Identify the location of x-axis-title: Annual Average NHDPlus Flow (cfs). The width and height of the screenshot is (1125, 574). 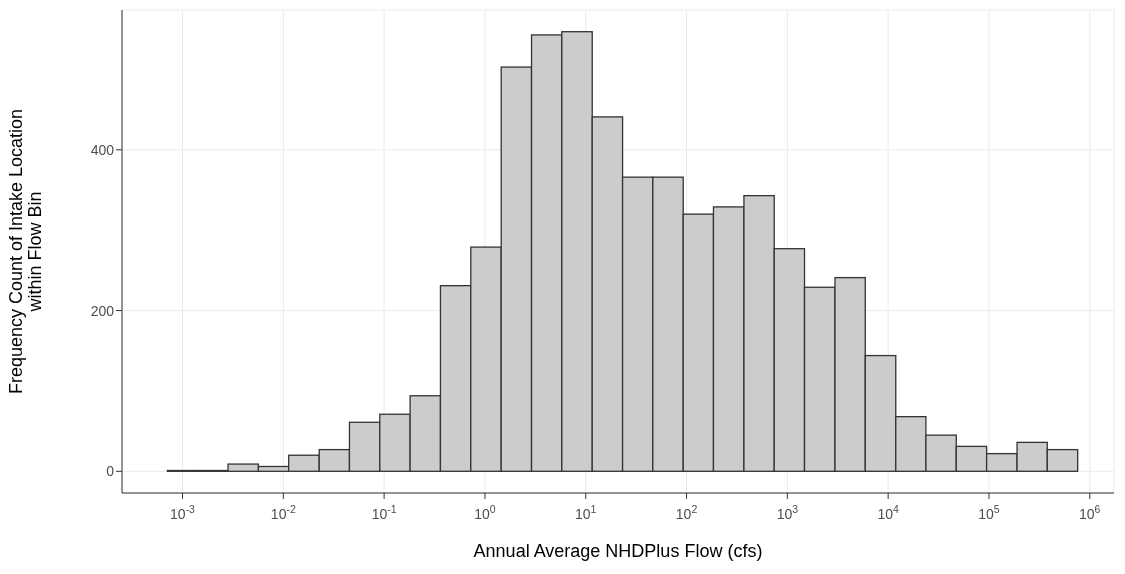
(618, 551).